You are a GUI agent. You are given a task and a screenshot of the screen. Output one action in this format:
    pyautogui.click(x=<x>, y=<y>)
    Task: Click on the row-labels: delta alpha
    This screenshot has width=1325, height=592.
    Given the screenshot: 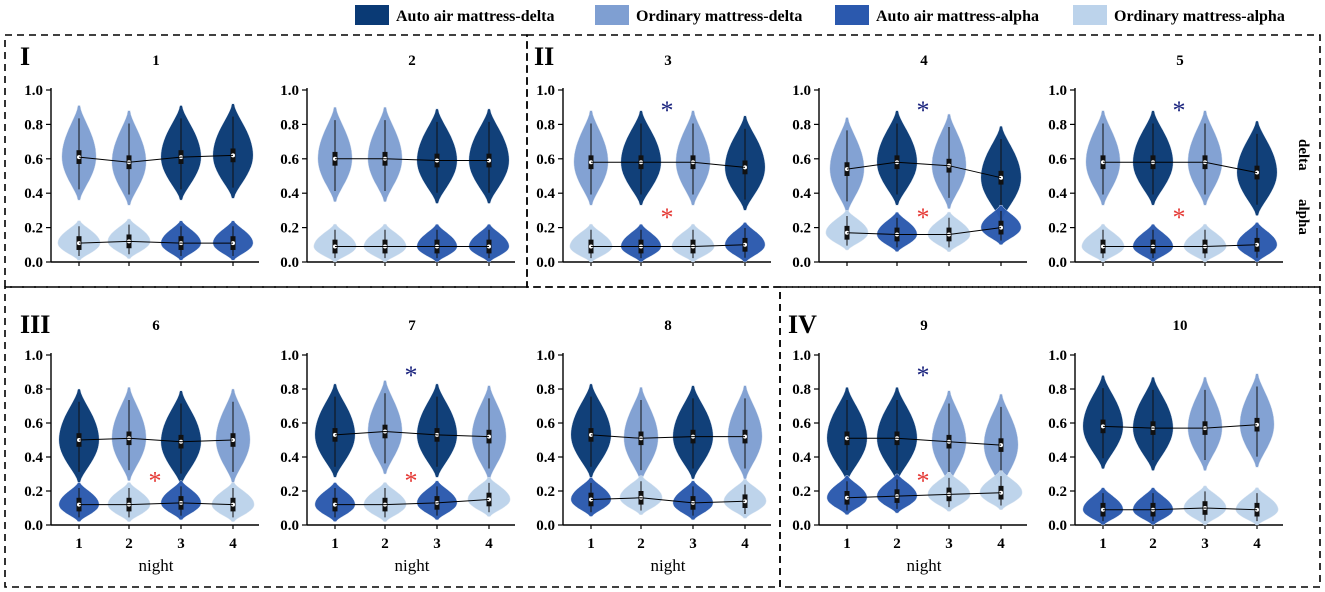 What is the action you would take?
    pyautogui.click(x=1303, y=187)
    